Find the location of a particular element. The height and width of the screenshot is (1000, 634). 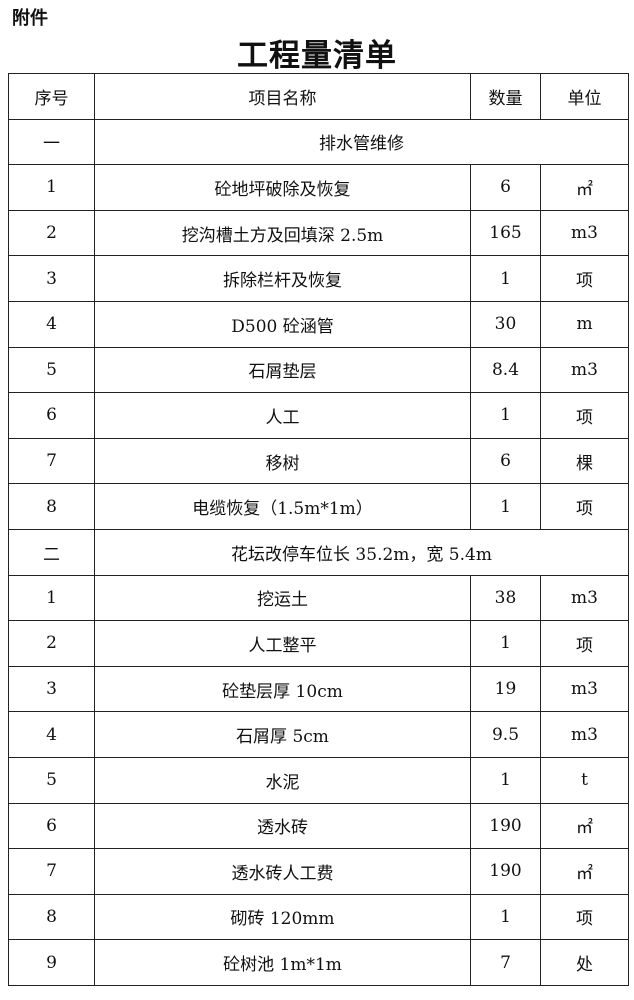

row-qty: 8.4 is located at coordinates (505, 370).